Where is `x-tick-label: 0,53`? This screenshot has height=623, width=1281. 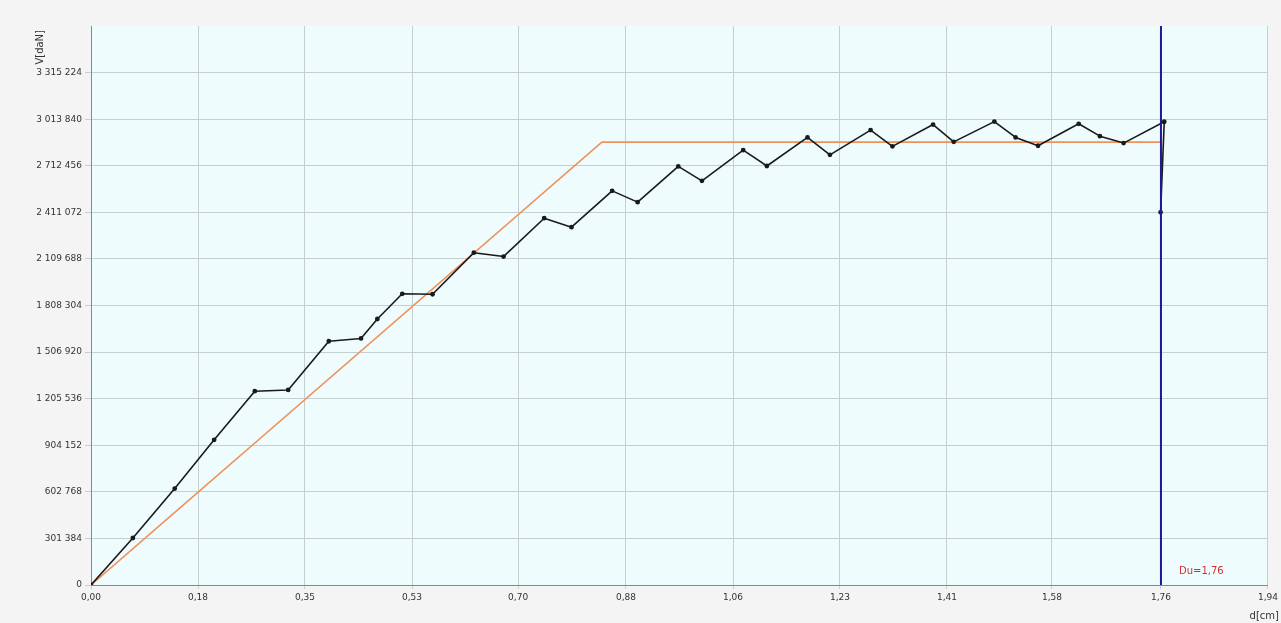 x-tick-label: 0,53 is located at coordinates (412, 596).